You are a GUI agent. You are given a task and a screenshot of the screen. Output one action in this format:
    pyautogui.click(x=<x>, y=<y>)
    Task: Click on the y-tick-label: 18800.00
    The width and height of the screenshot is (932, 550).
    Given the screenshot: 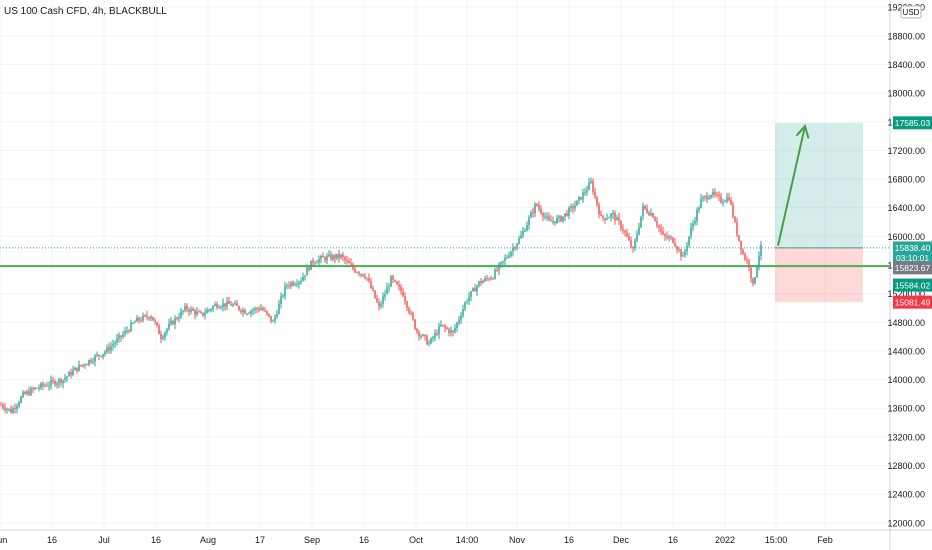 What is the action you would take?
    pyautogui.click(x=906, y=36)
    